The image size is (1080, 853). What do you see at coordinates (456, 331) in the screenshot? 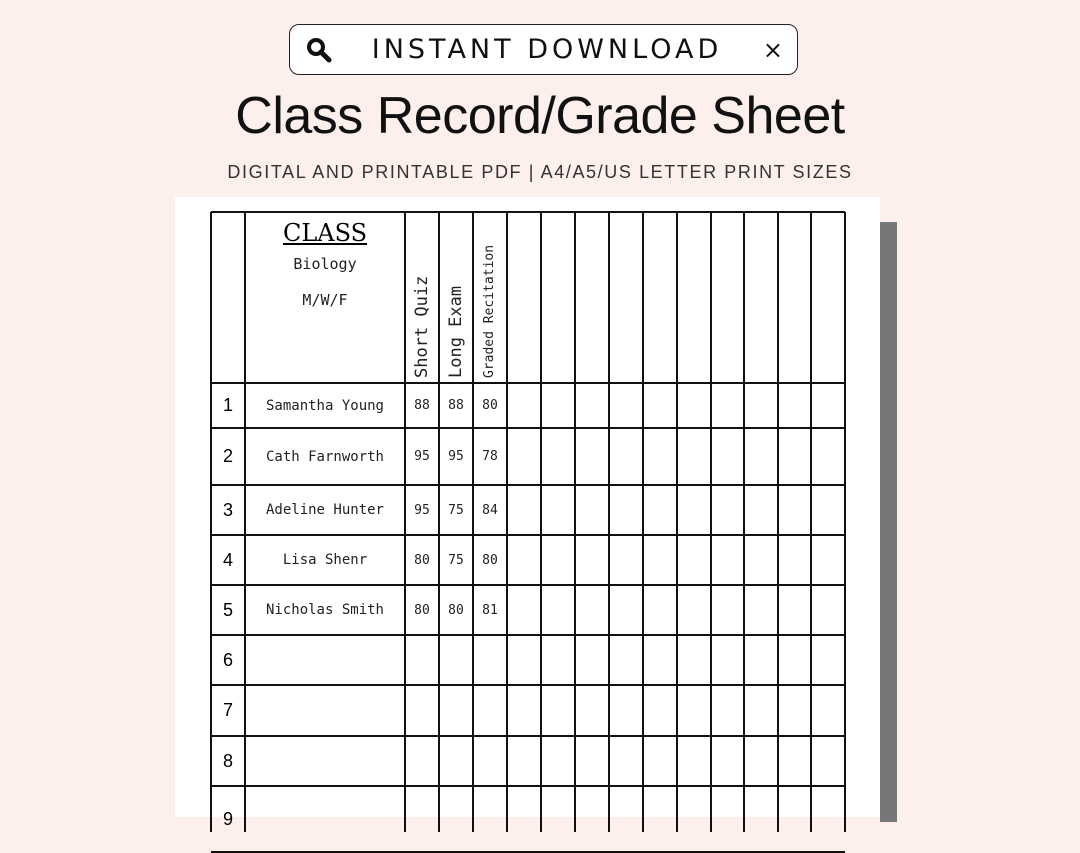
I see `column-header: Long Exam` at bounding box center [456, 331].